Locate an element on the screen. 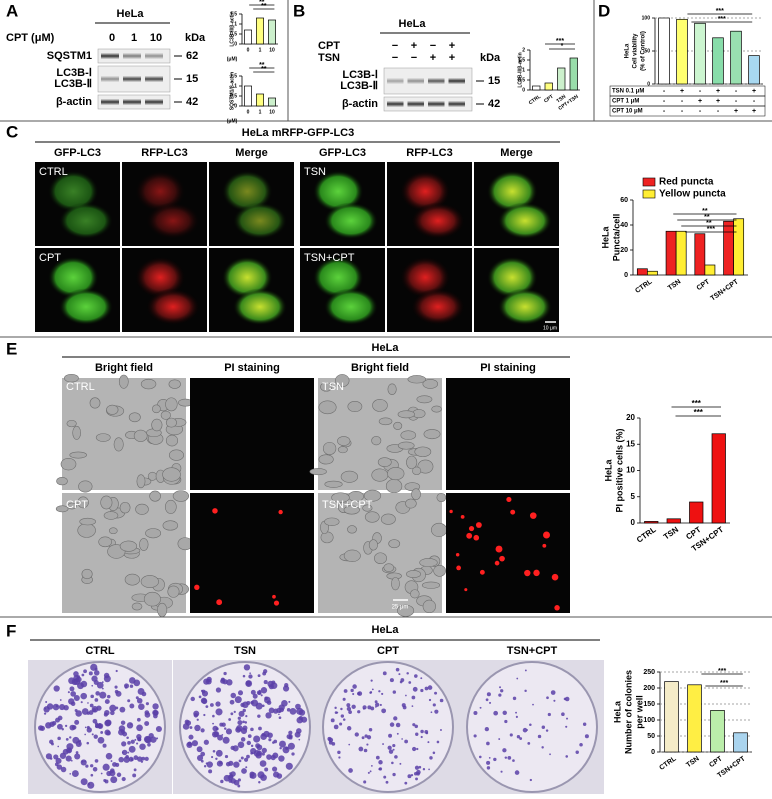 This screenshot has height=799, width=772. protein-label: LC3B-Ⅱ is located at coordinates (73, 84).